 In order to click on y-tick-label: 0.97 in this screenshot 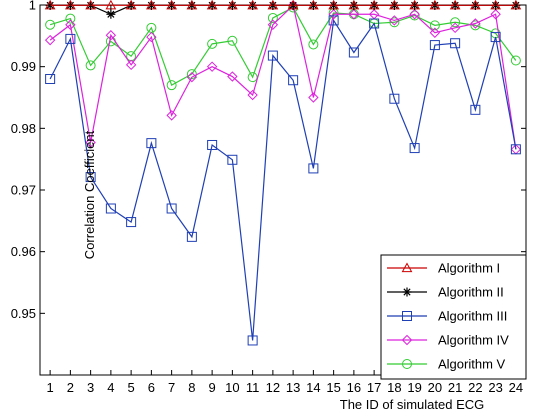, I will do `click(23, 190)`.